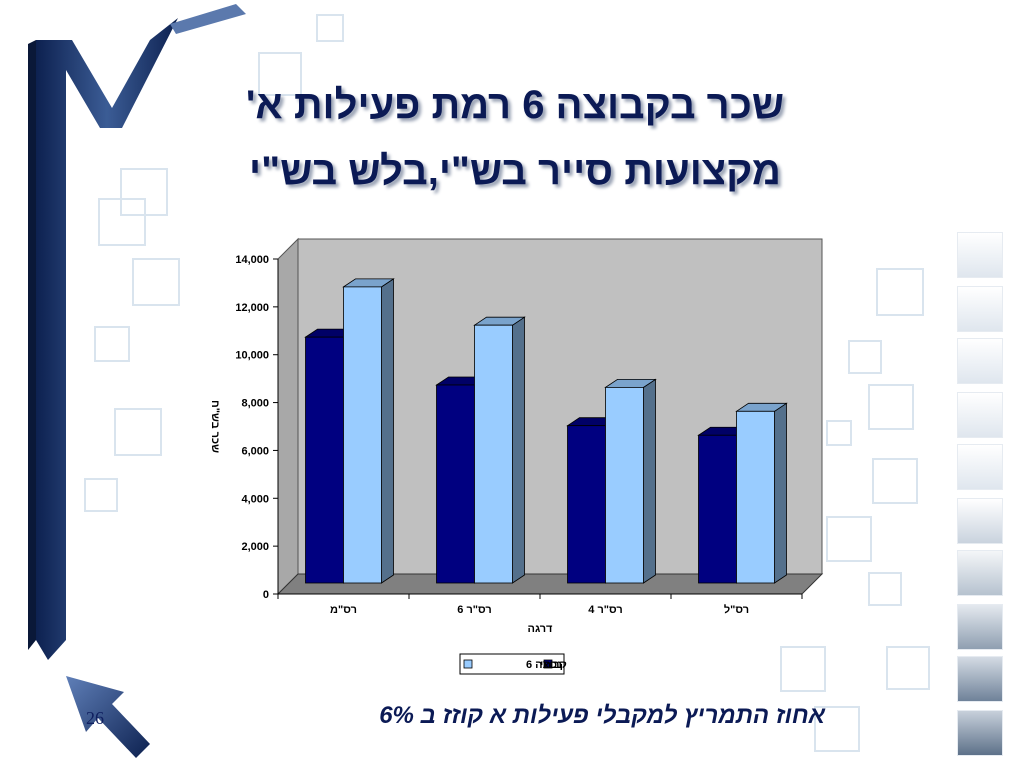 The height and width of the screenshot is (768, 1024). I want to click on chart-side-wall, so click(288, 416).